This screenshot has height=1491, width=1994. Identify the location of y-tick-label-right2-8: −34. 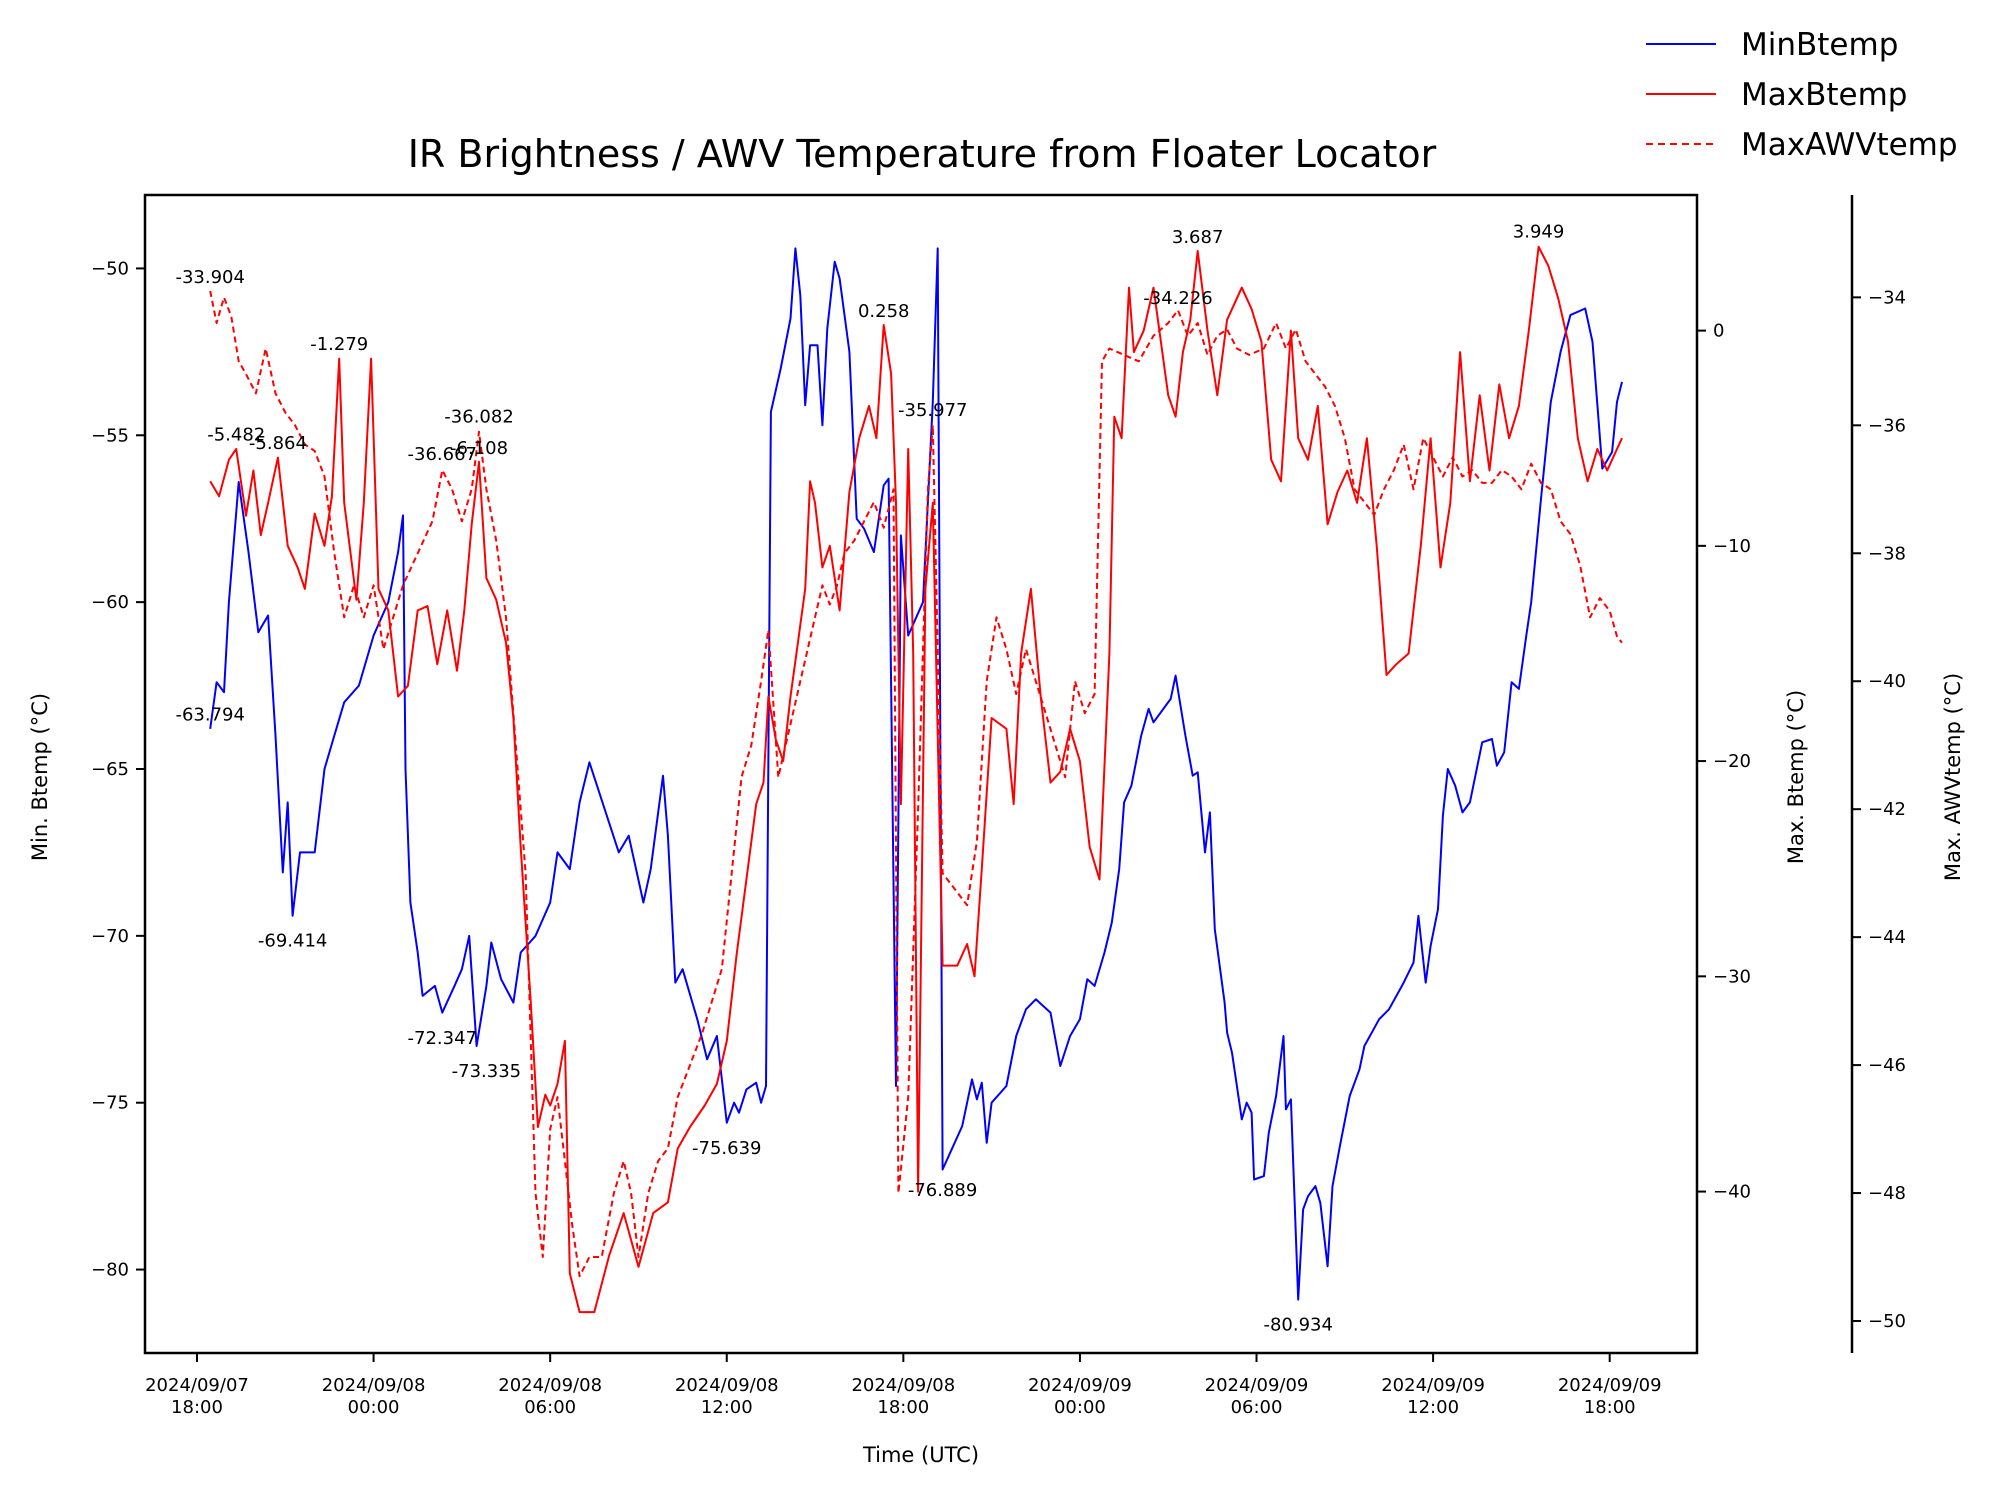
(1887, 297).